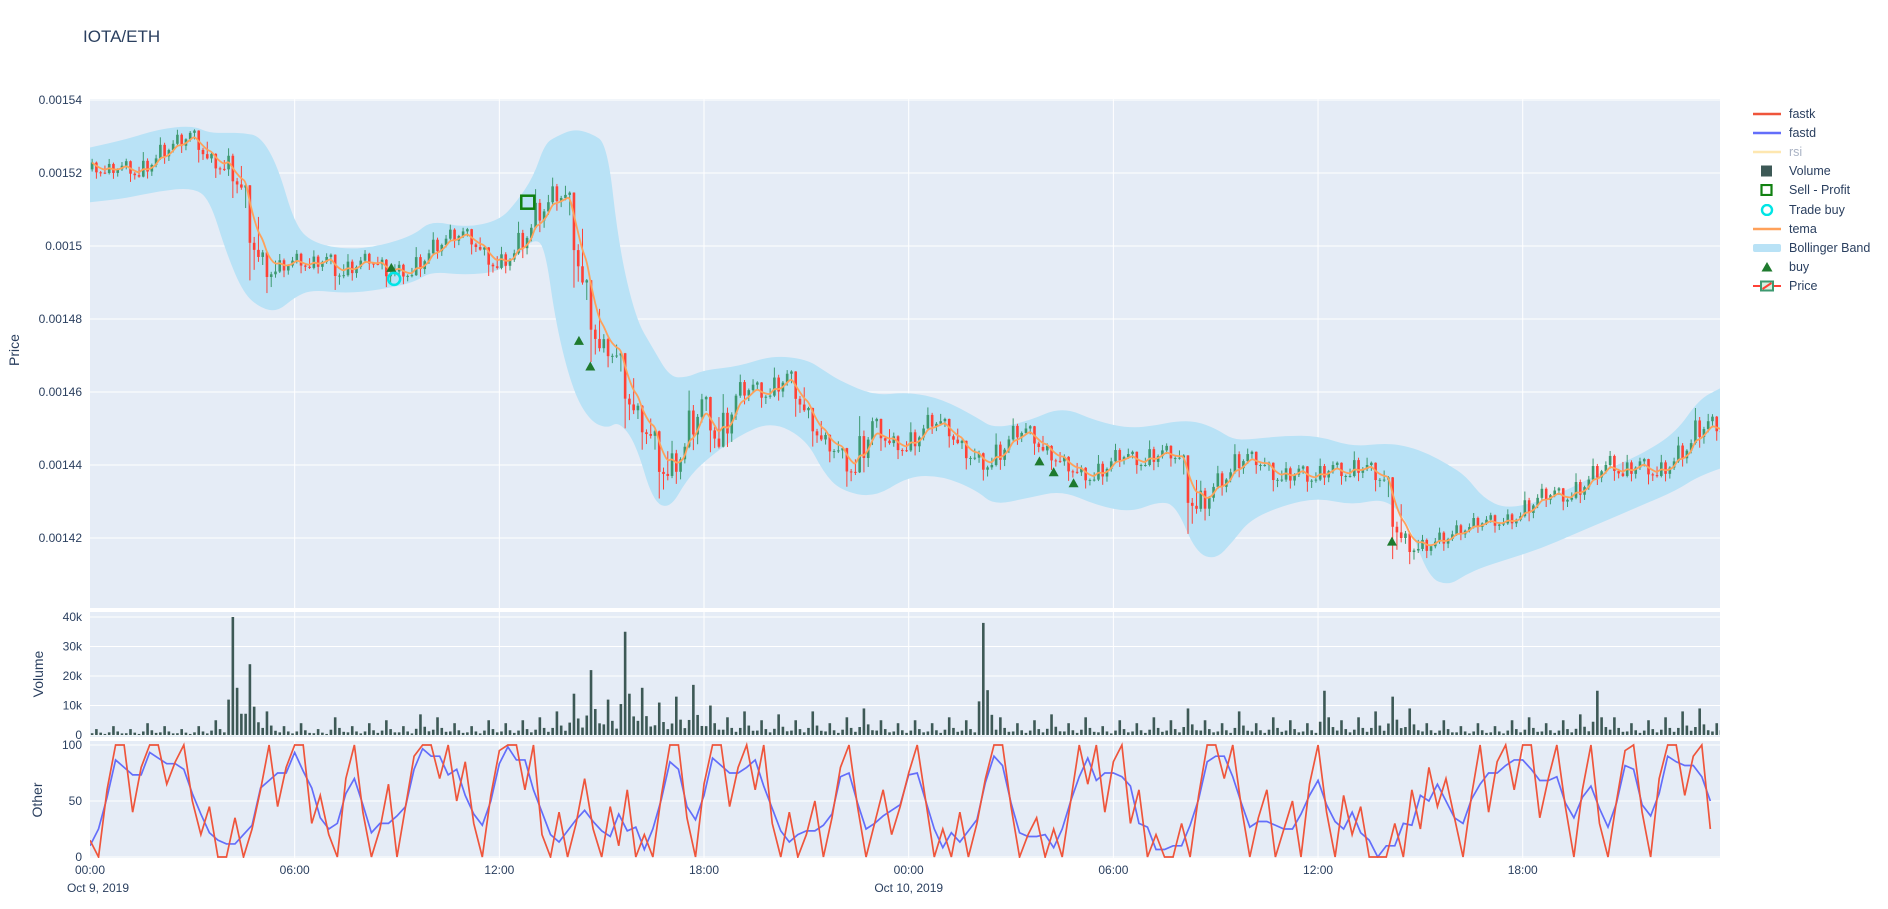 The width and height of the screenshot is (1888, 909). I want to click on price-candle-icon, so click(1767, 286).